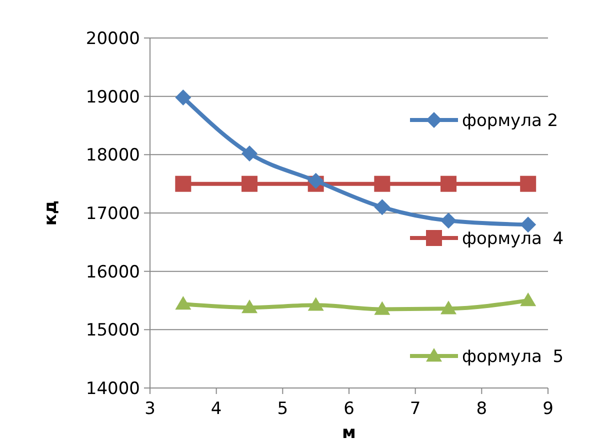  Describe the element at coordinates (216, 409) in the screenshot. I see `x-tick-label: 4` at that location.